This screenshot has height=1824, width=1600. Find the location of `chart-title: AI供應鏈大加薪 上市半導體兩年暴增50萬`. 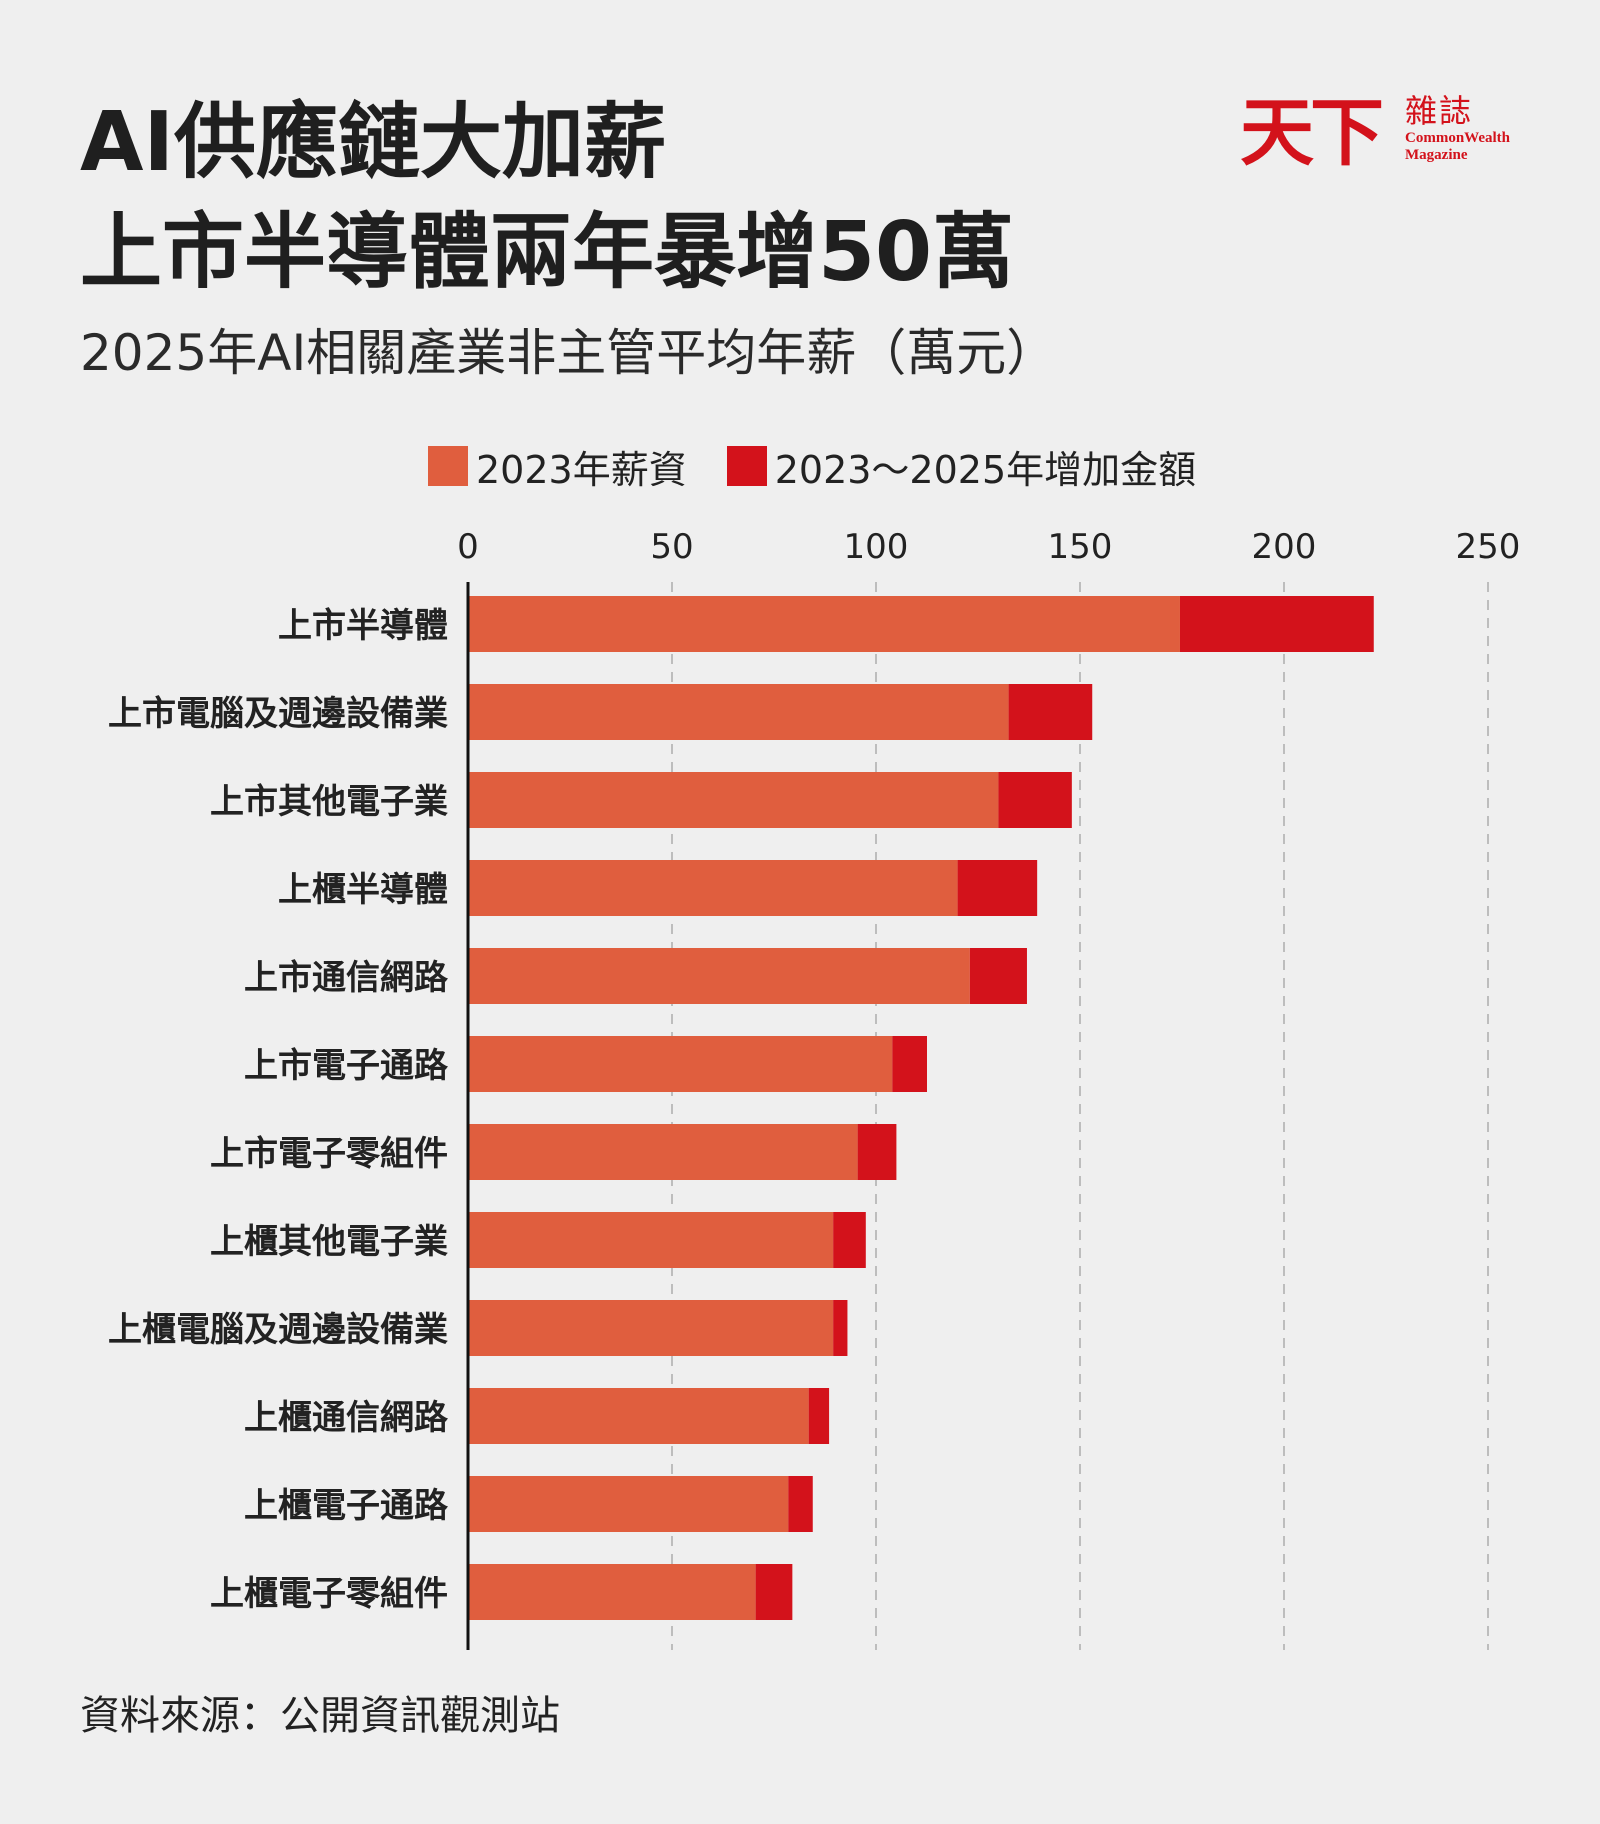

chart-title: AI供應鏈大加薪 上市半導體兩年暴增50萬 is located at coordinates (547, 198).